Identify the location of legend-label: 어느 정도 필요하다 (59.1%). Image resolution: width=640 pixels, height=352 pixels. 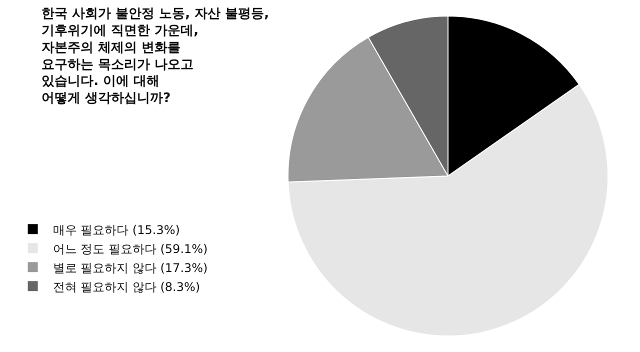
(130, 249).